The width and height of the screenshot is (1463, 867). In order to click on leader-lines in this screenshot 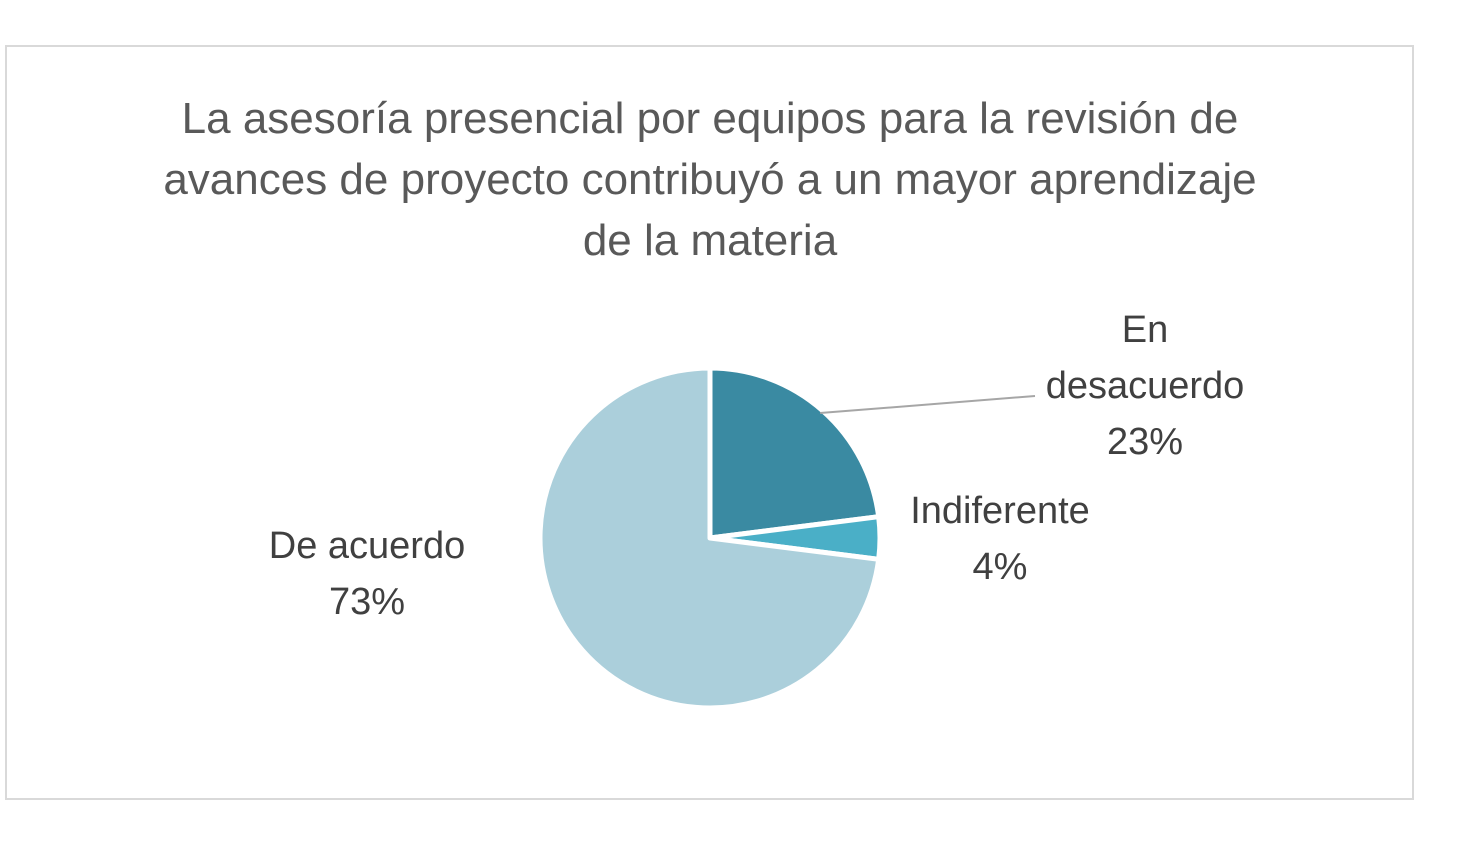, I will do `click(928, 405)`.